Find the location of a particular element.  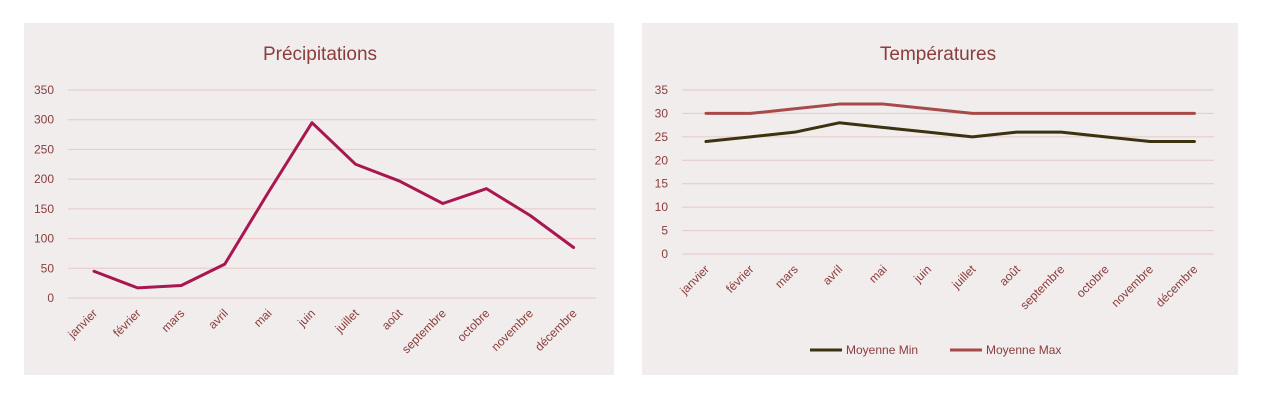

y-tick-label: 350 is located at coordinates (44, 90).